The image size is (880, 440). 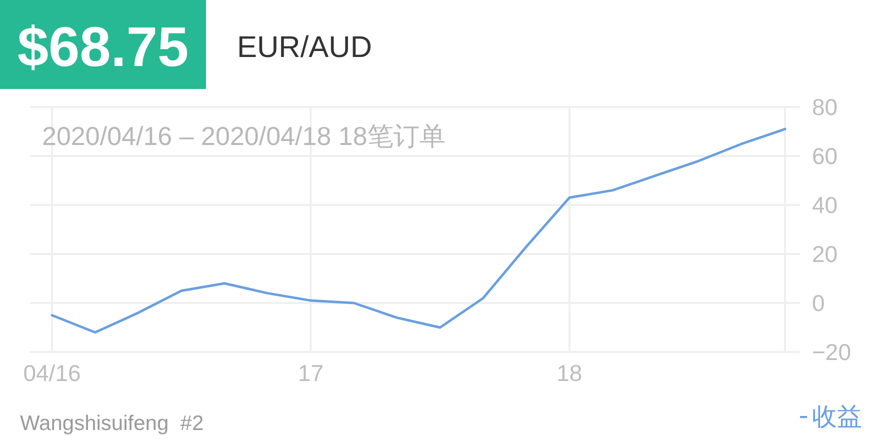 What do you see at coordinates (112, 423) in the screenshot?
I see `text: Wangshisuifeng #2` at bounding box center [112, 423].